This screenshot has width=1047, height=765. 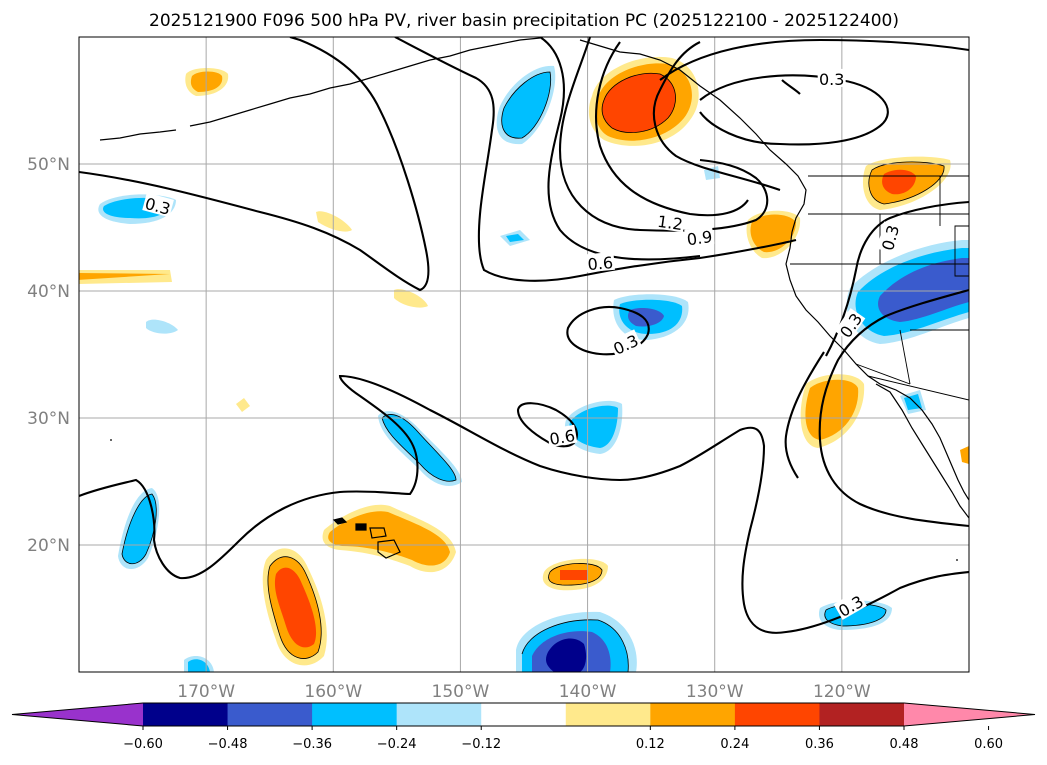 What do you see at coordinates (143, 744) in the screenshot?
I see `colorbar-tick-label: −0.60` at bounding box center [143, 744].